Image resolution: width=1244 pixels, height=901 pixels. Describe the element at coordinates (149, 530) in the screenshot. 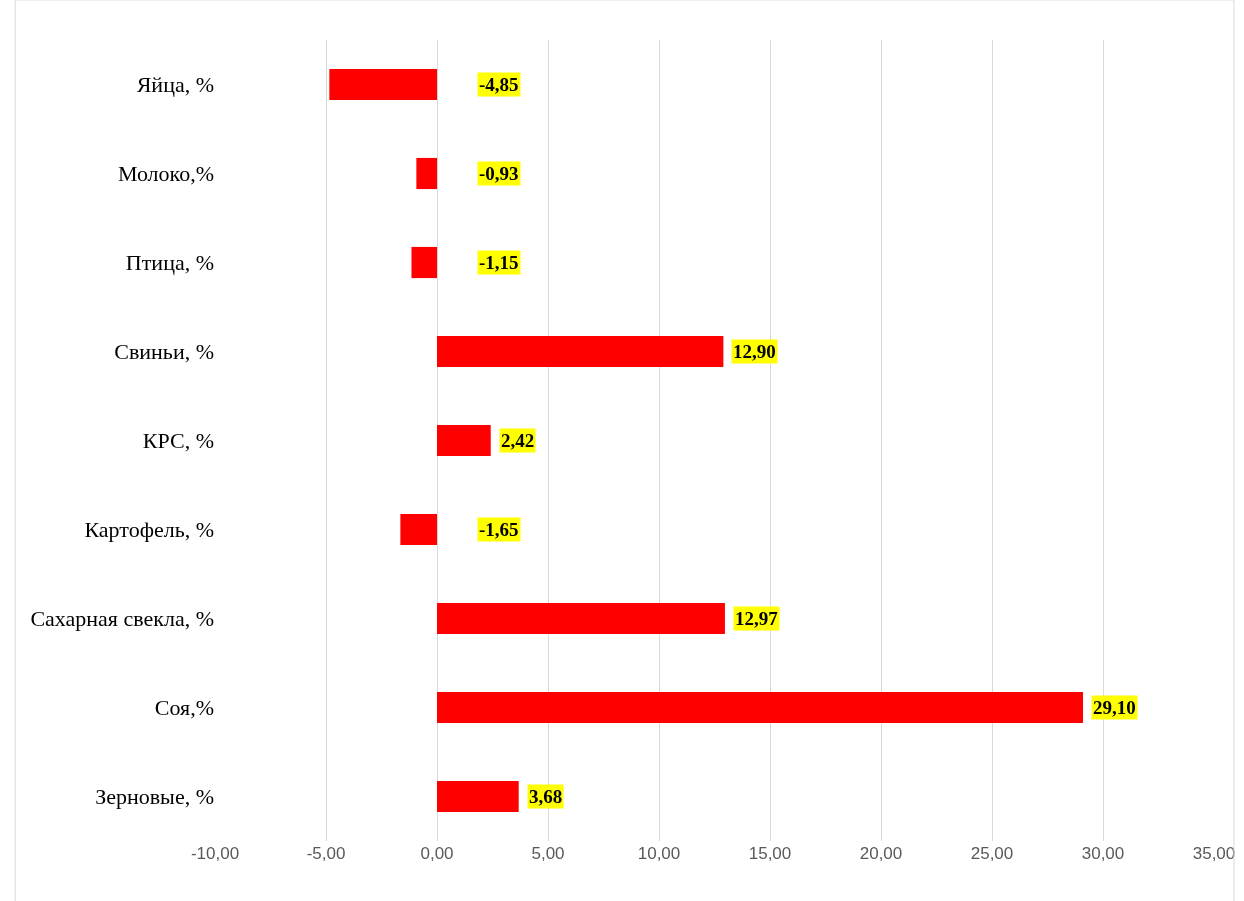

I see `y-tick-label: Картофель, %` at that location.